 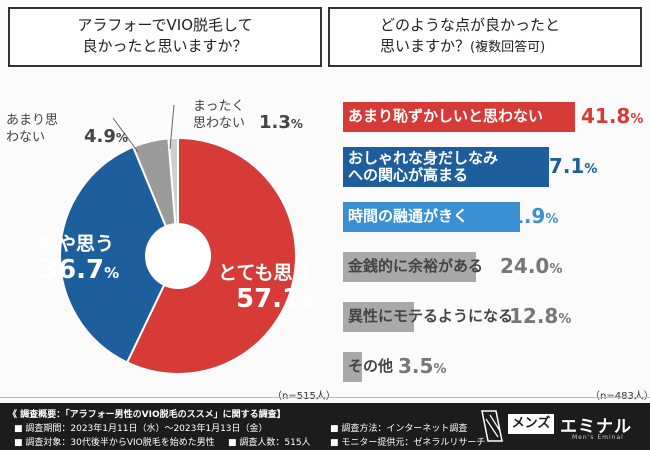 I want to click on sample-size-left: （n=515人）, so click(x=304, y=394).